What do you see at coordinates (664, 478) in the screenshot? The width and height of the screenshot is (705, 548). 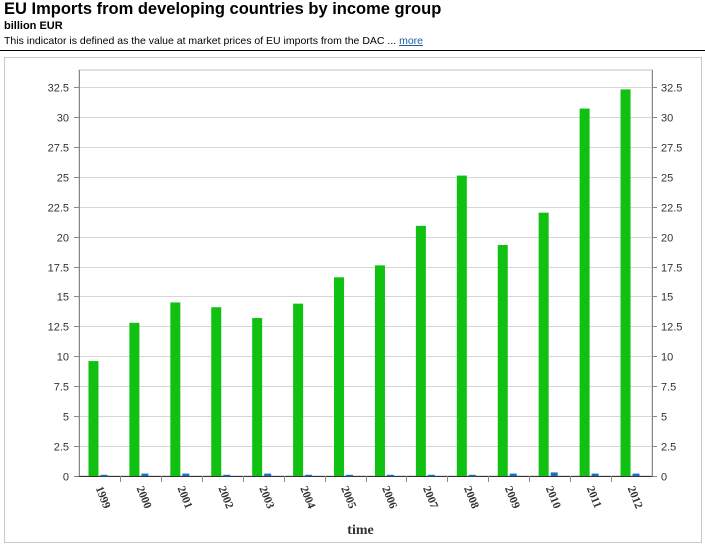 I see `y-tick-label-right: 0` at bounding box center [664, 478].